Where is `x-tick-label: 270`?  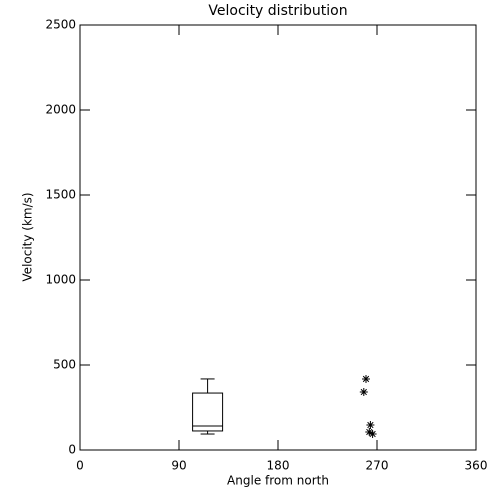 x-tick-label: 270 is located at coordinates (377, 466).